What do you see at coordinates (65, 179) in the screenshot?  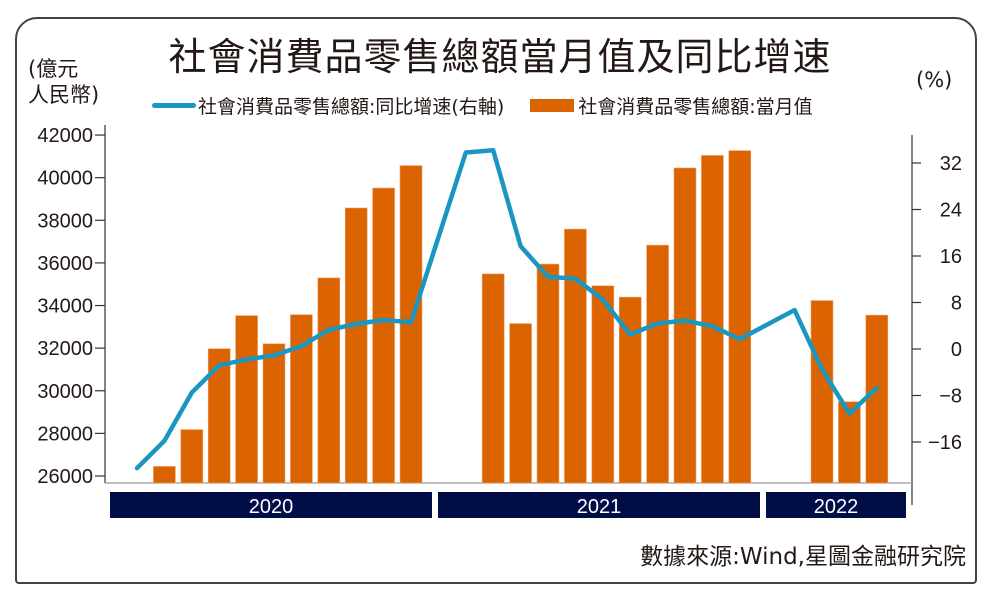 I see `left-tick-label: 40000` at bounding box center [65, 179].